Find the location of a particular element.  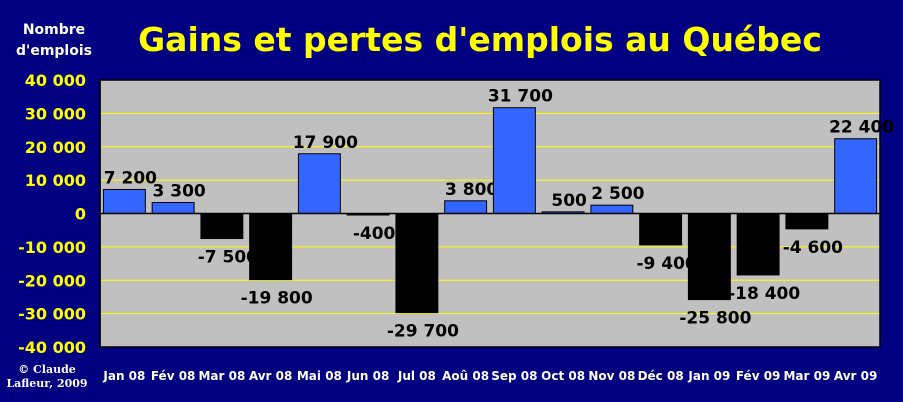

x-tick-label: Jun 08 is located at coordinates (367, 376).